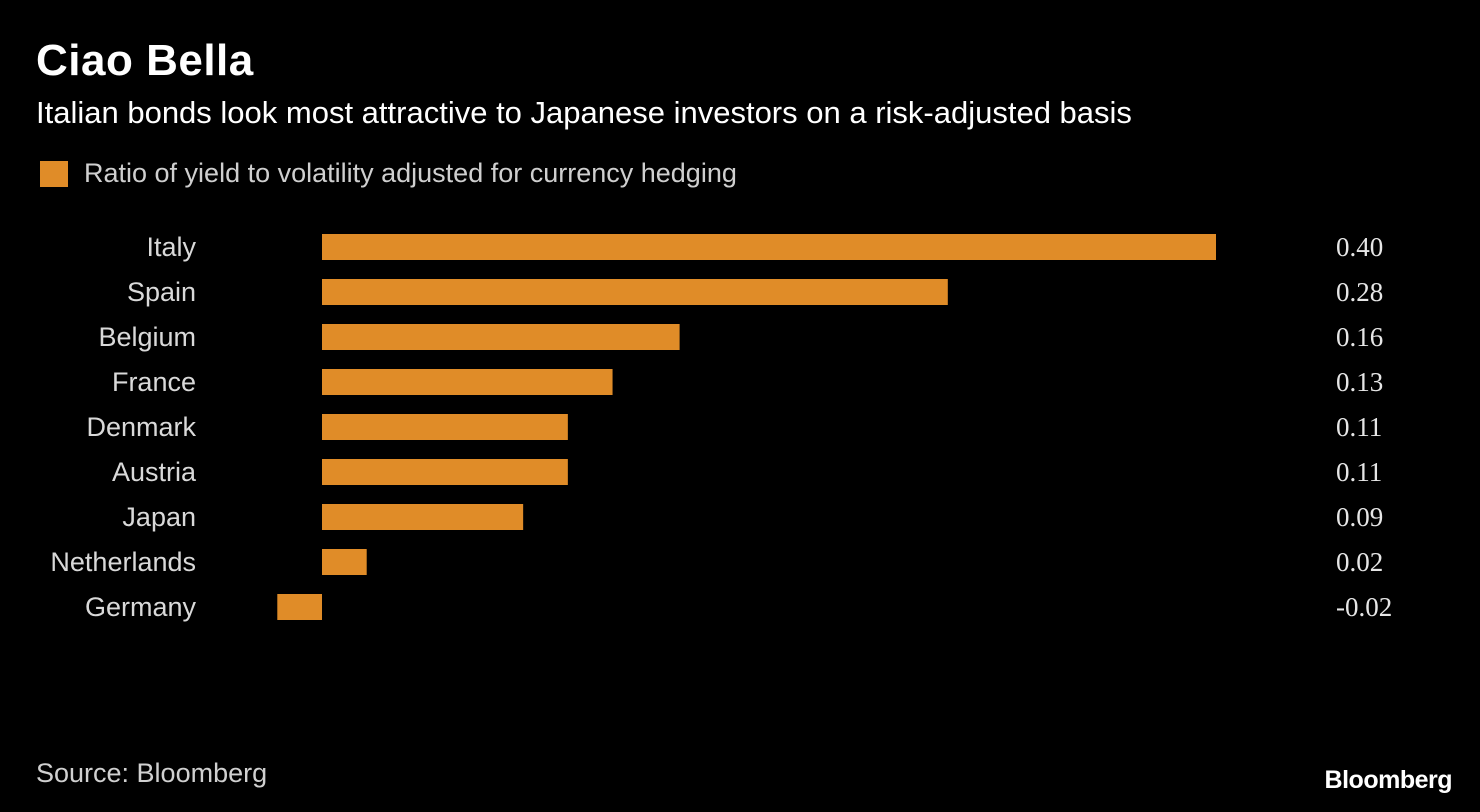 This screenshot has width=1480, height=812. Describe the element at coordinates (147, 337) in the screenshot. I see `category-label: Belgium` at that location.